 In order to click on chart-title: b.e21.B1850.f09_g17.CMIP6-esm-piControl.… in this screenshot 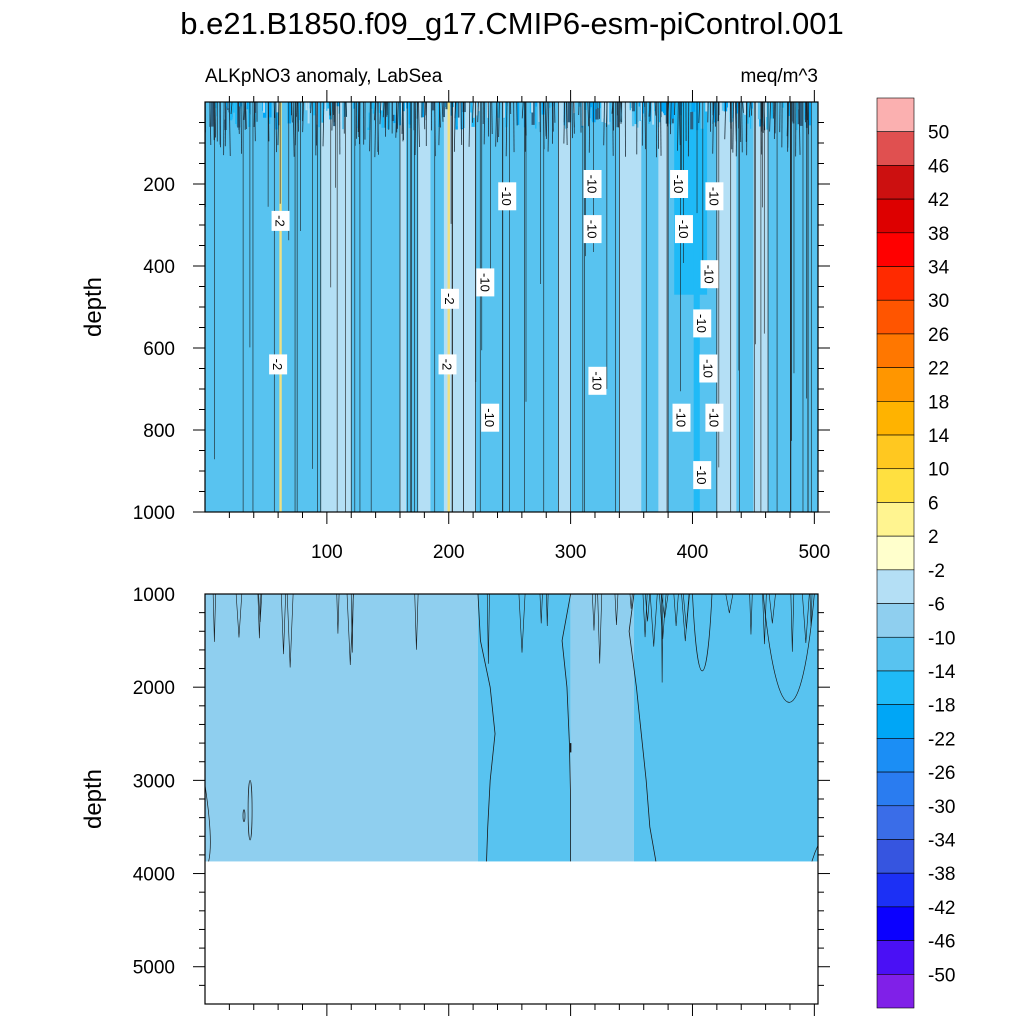, I will do `click(511, 23)`.